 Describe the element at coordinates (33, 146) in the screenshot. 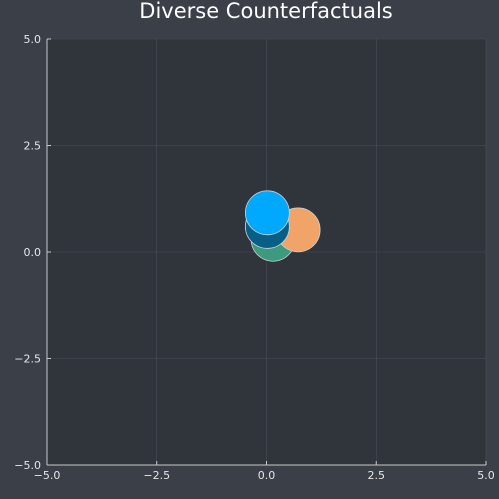

I see `y-tick-label-3: 2.5` at that location.